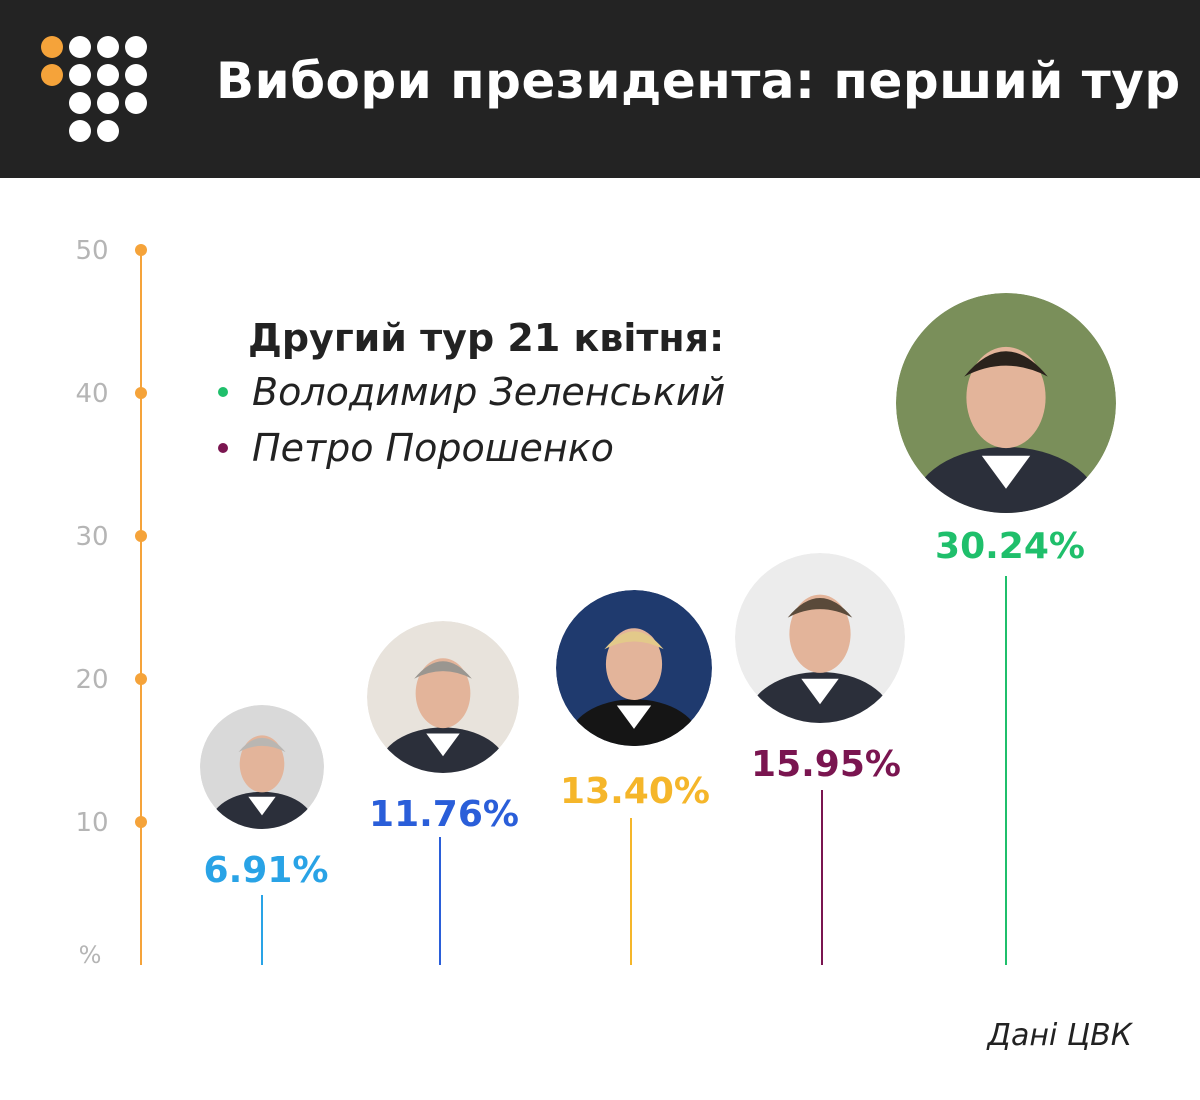 The image size is (1200, 1100). Describe the element at coordinates (1006, 403) in the screenshot. I see `candidate-5-portrait` at that location.